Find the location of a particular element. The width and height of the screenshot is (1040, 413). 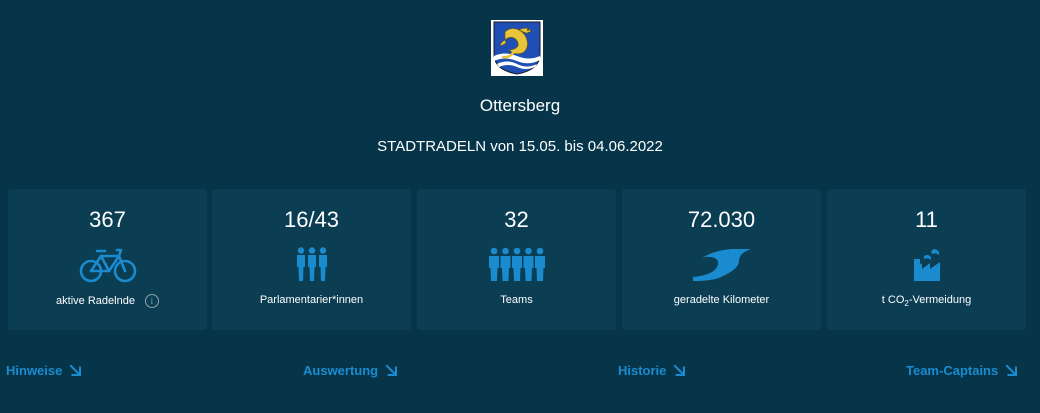

parliamentarians-icon is located at coordinates (311, 264).